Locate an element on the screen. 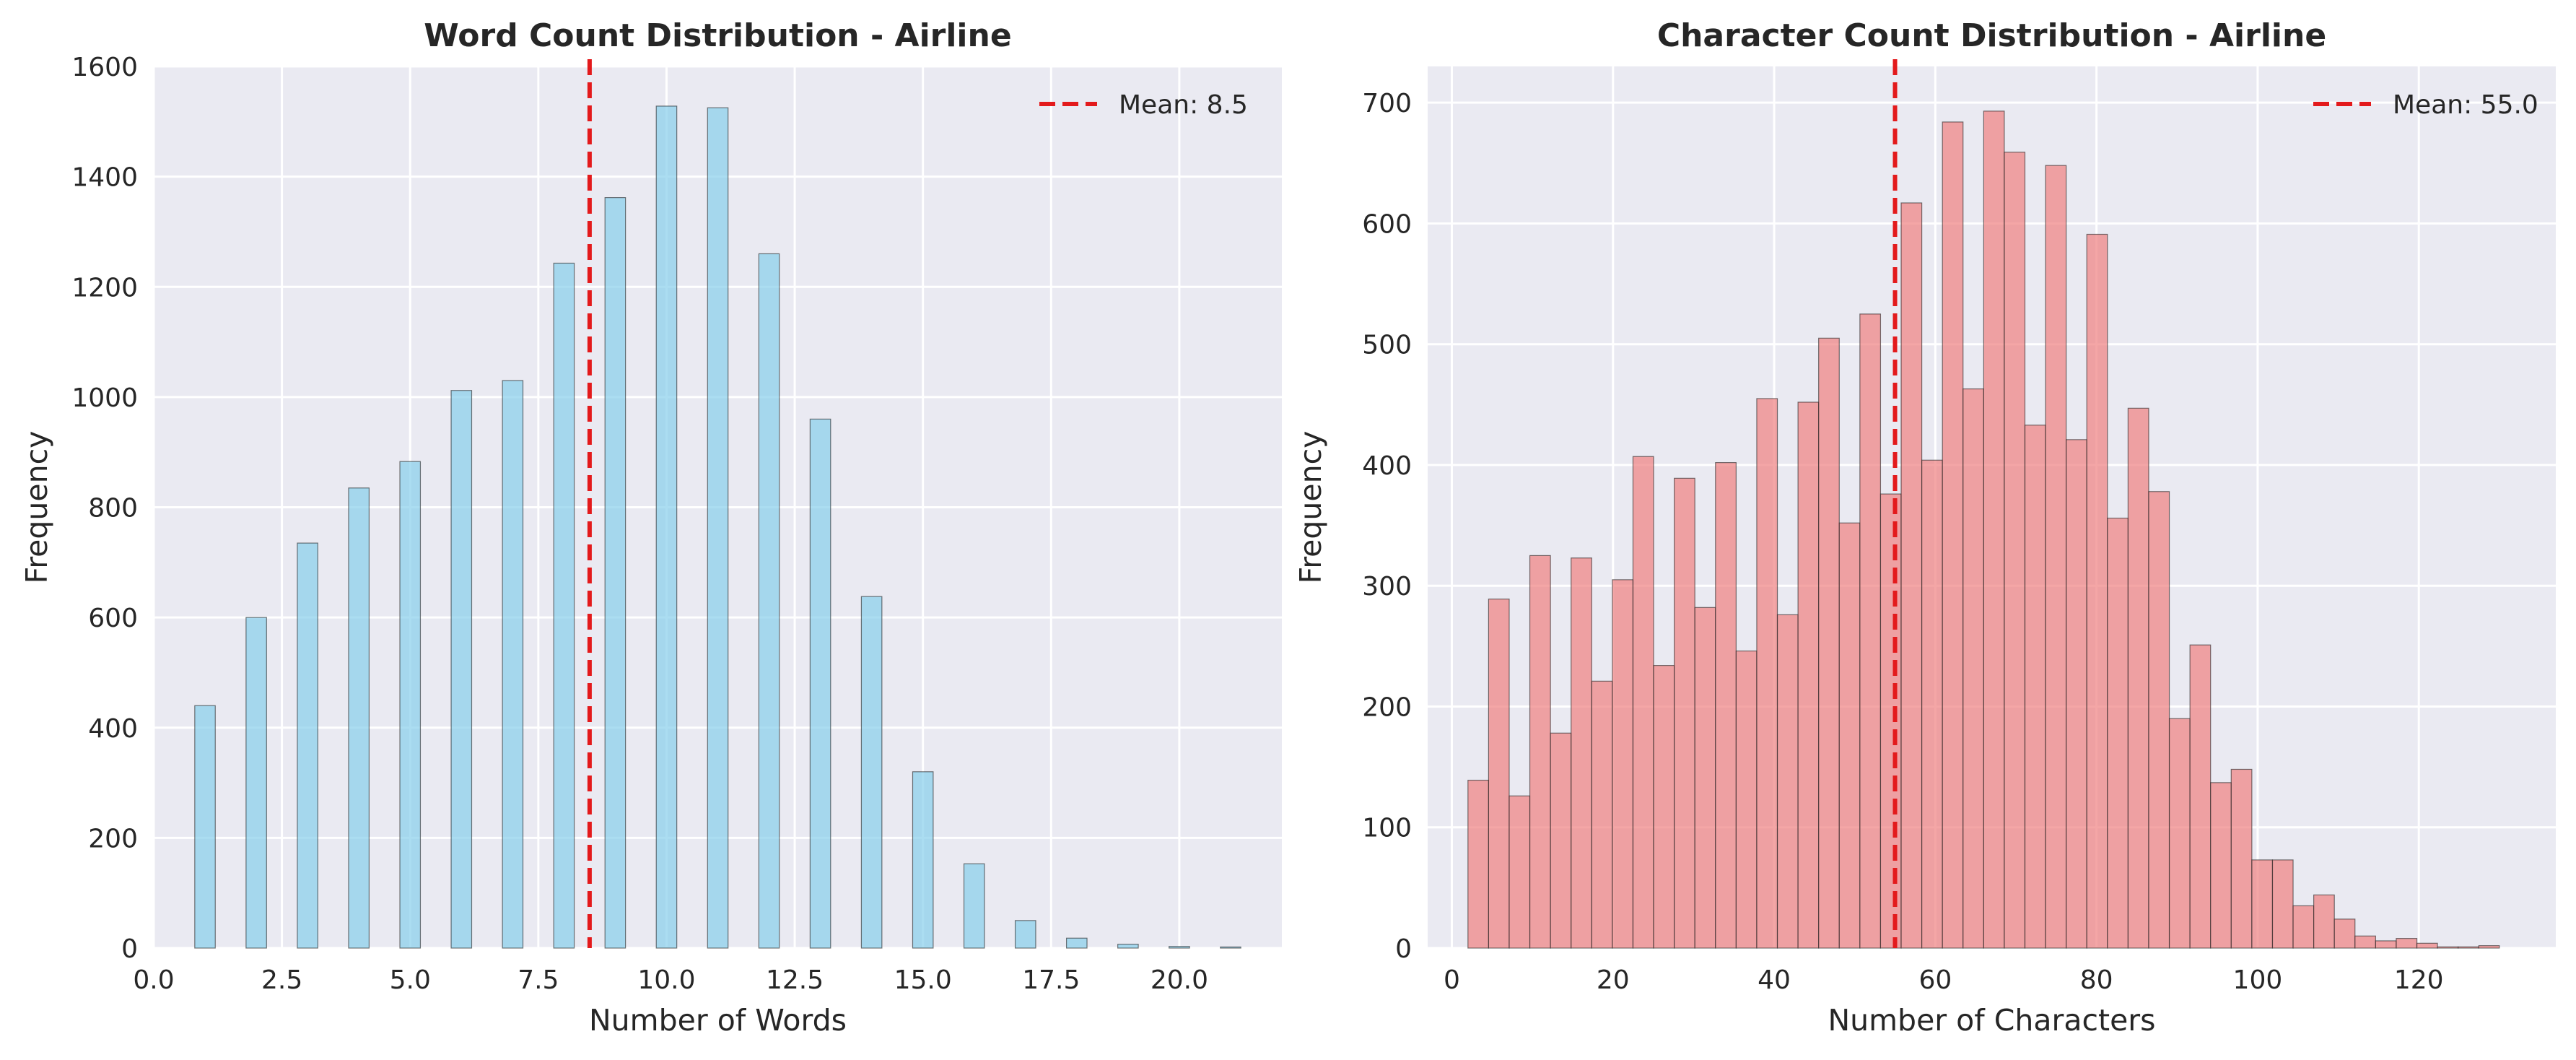 The height and width of the screenshot is (1060, 2576). y-axis-label: Frequency is located at coordinates (36, 507).